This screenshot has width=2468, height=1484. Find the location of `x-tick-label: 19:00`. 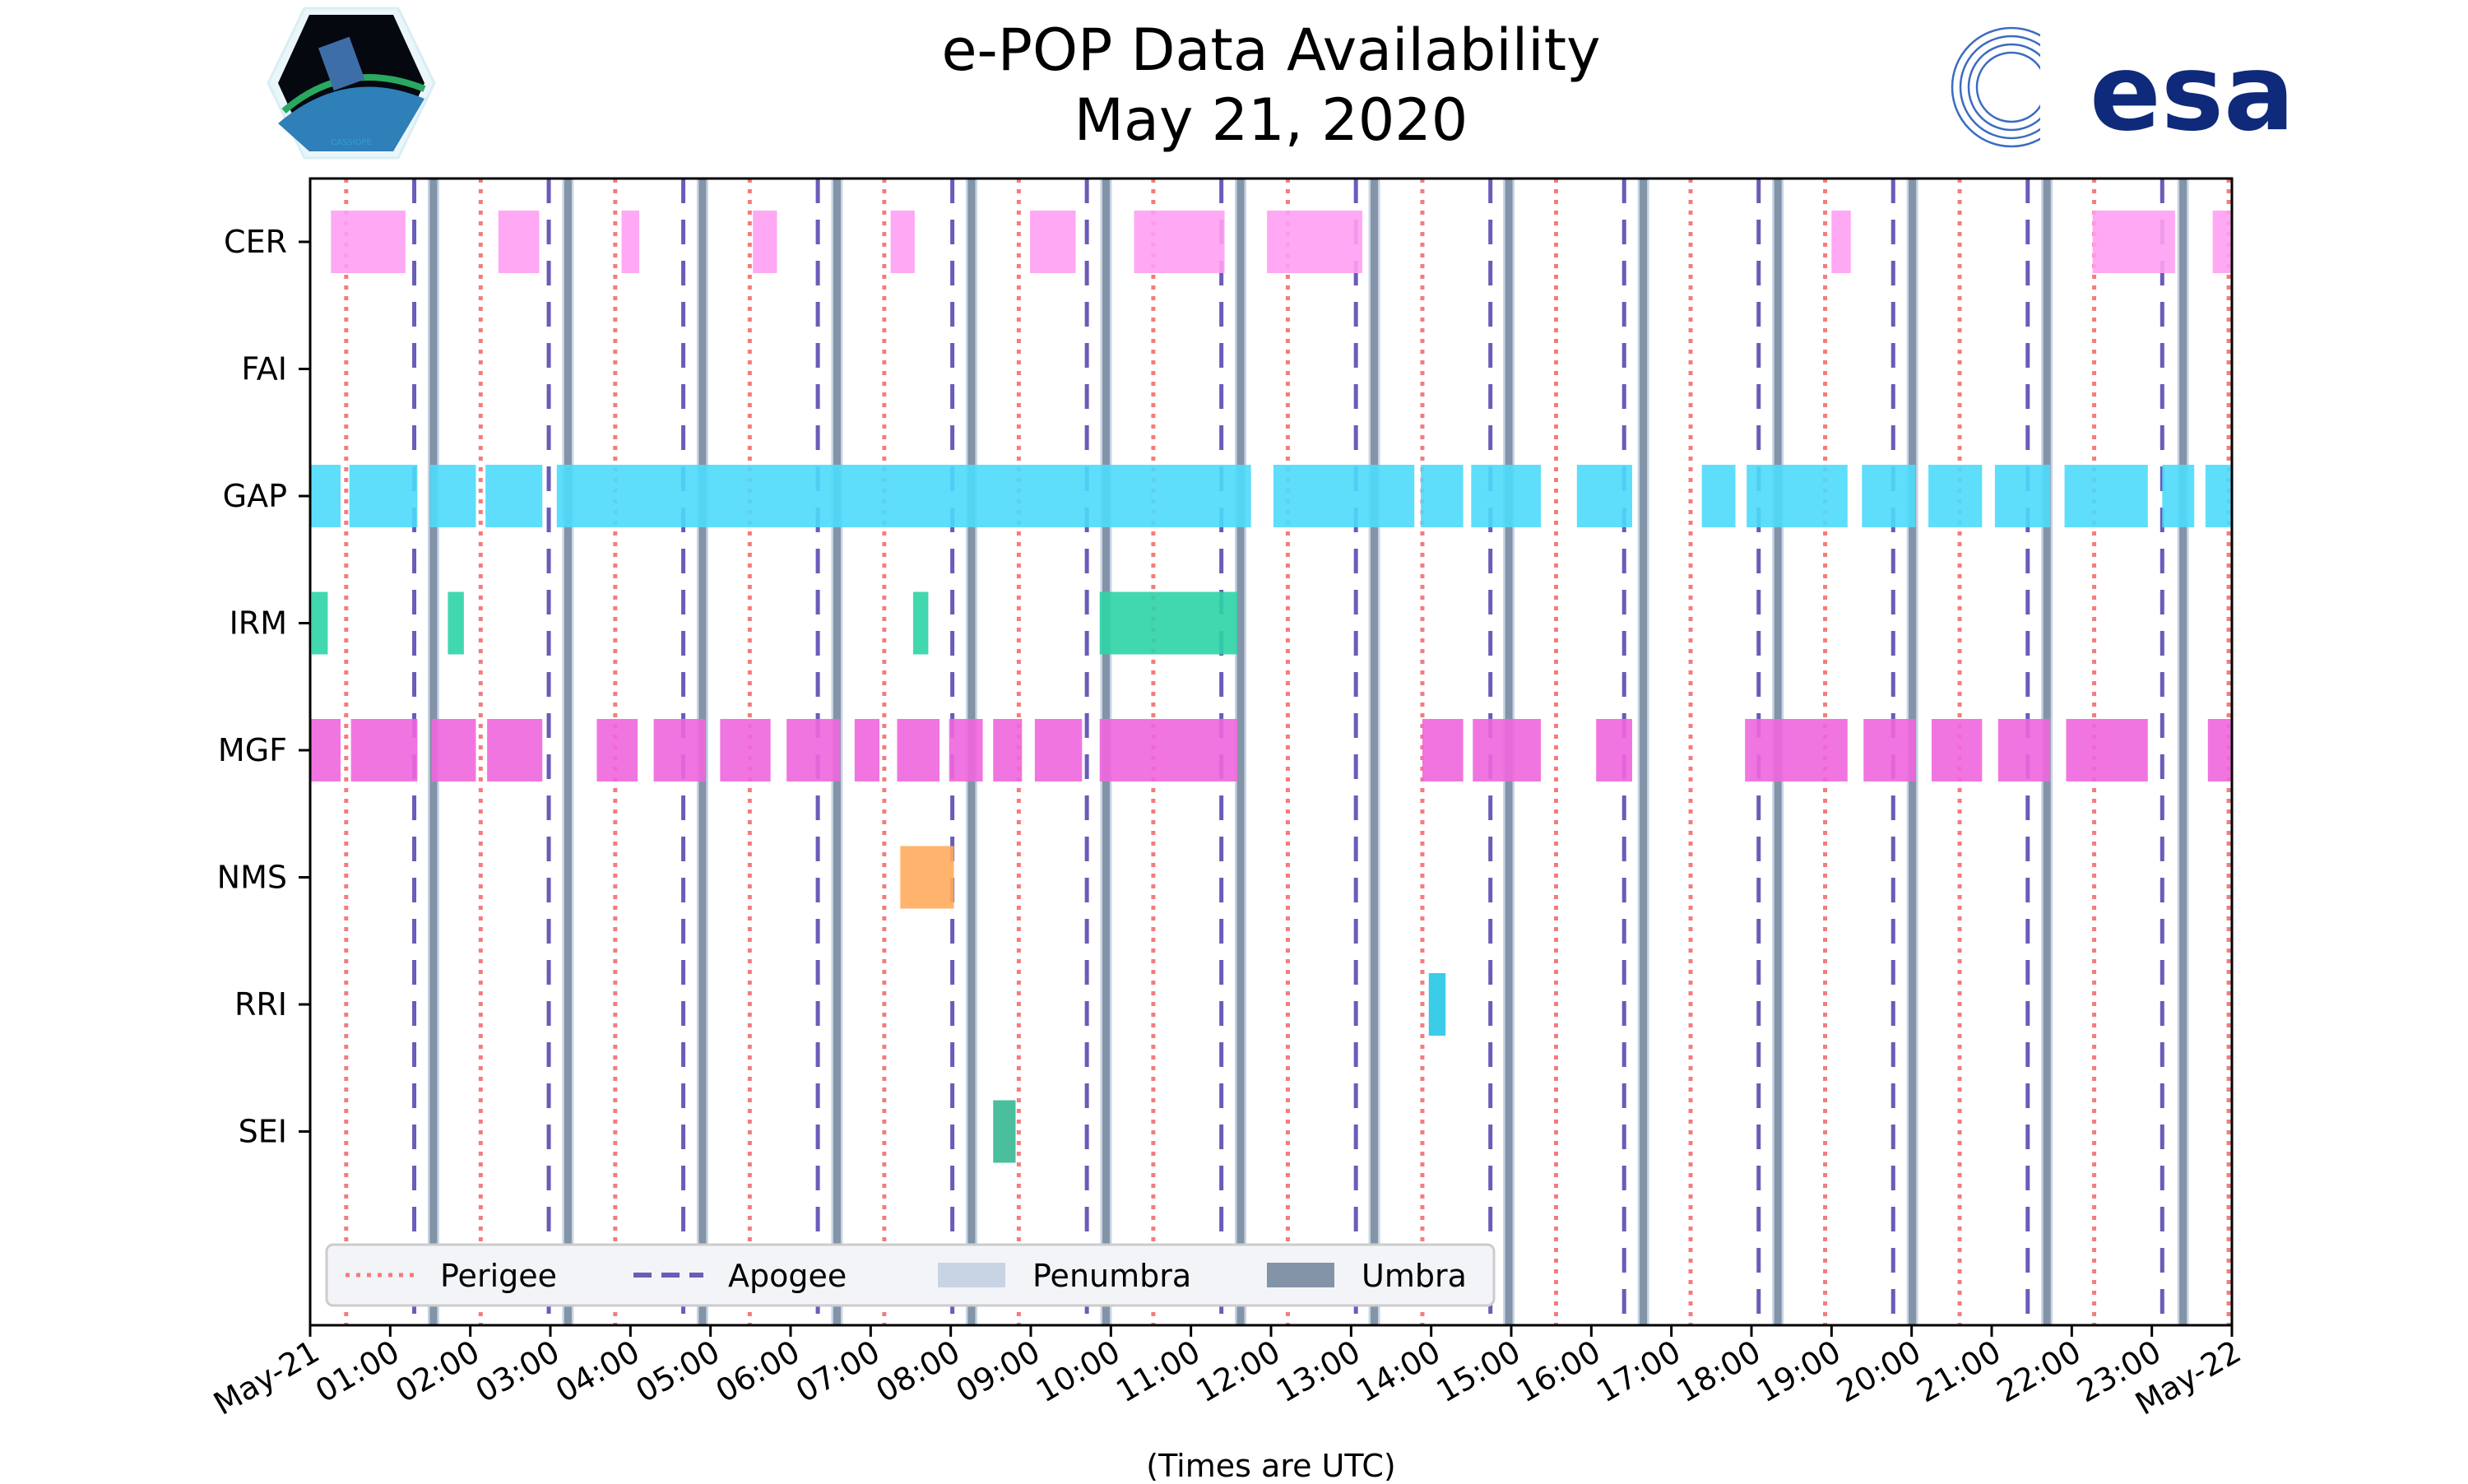

x-tick-label: 19:00 is located at coordinates (1799, 1371).